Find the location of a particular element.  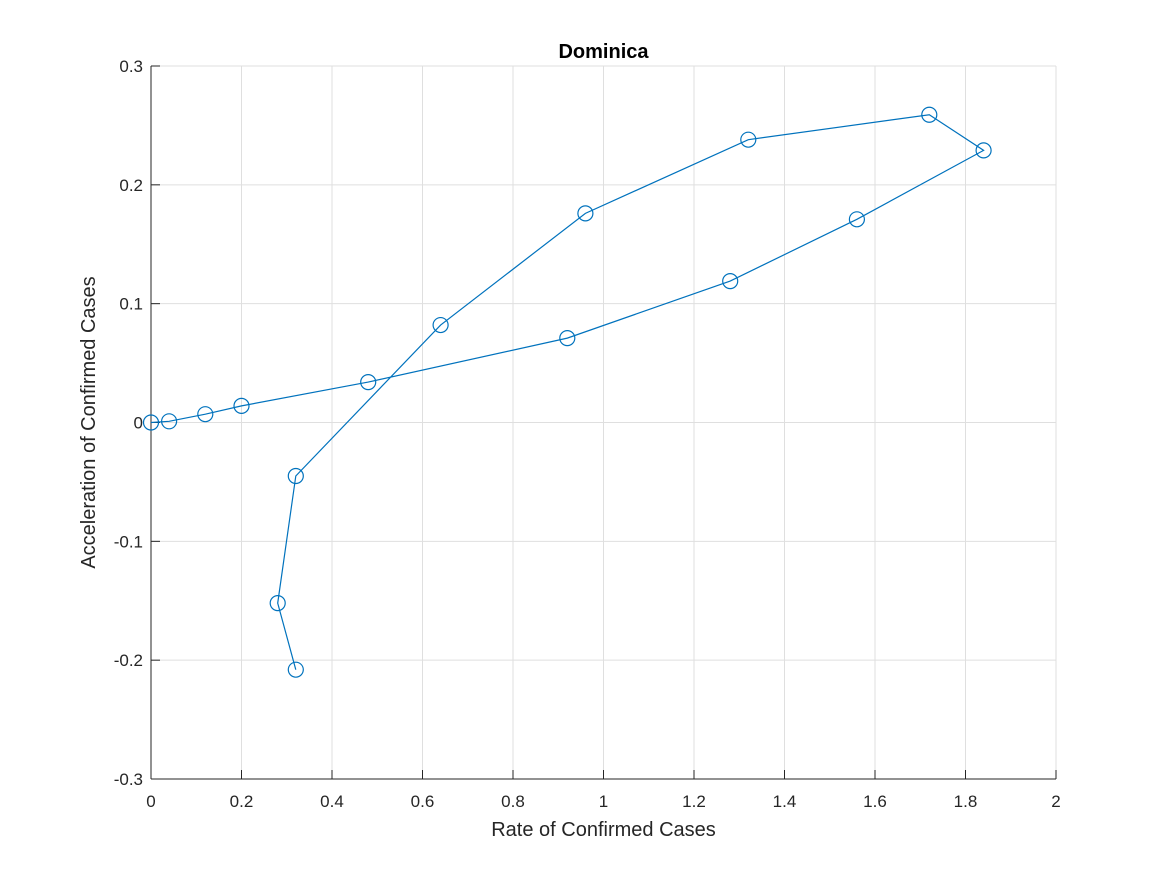

x-axis-label: Rate of Confirmed Cases is located at coordinates (603, 830).